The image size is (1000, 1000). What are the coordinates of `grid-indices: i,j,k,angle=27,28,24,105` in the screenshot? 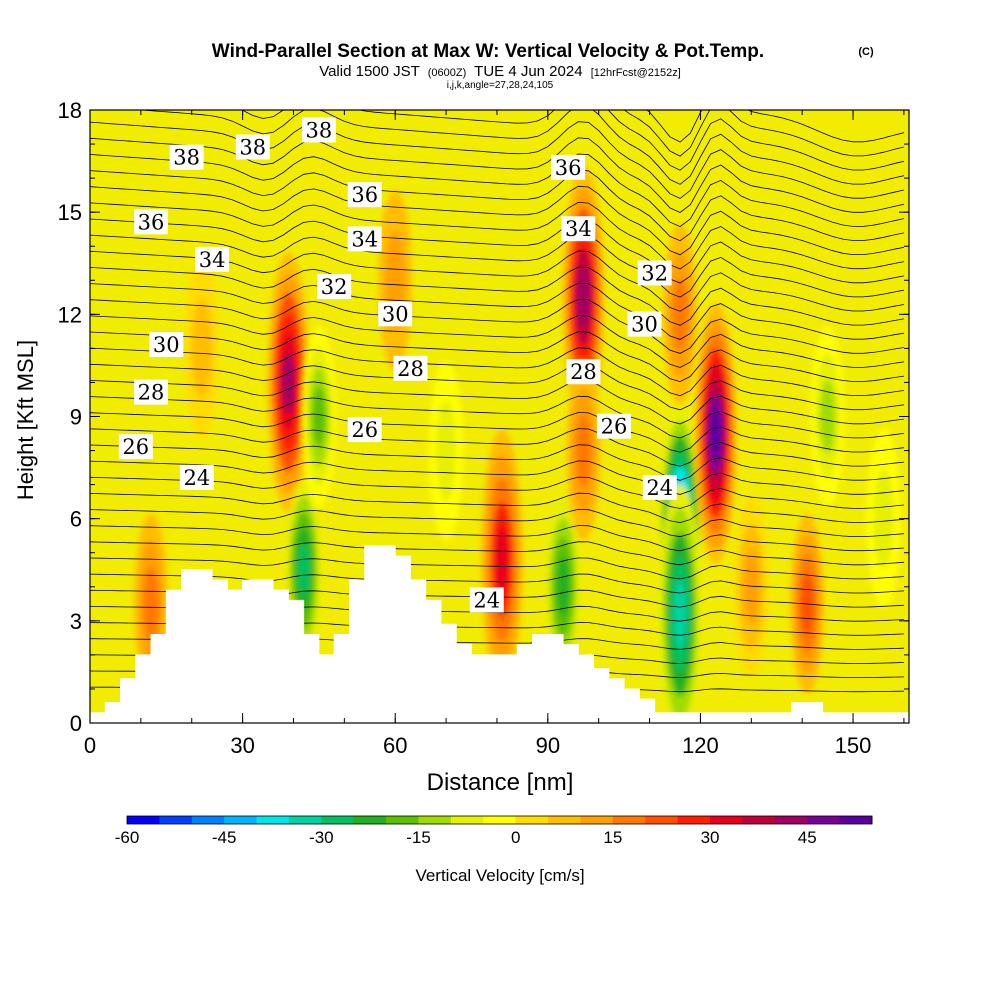 It's located at (500, 85).